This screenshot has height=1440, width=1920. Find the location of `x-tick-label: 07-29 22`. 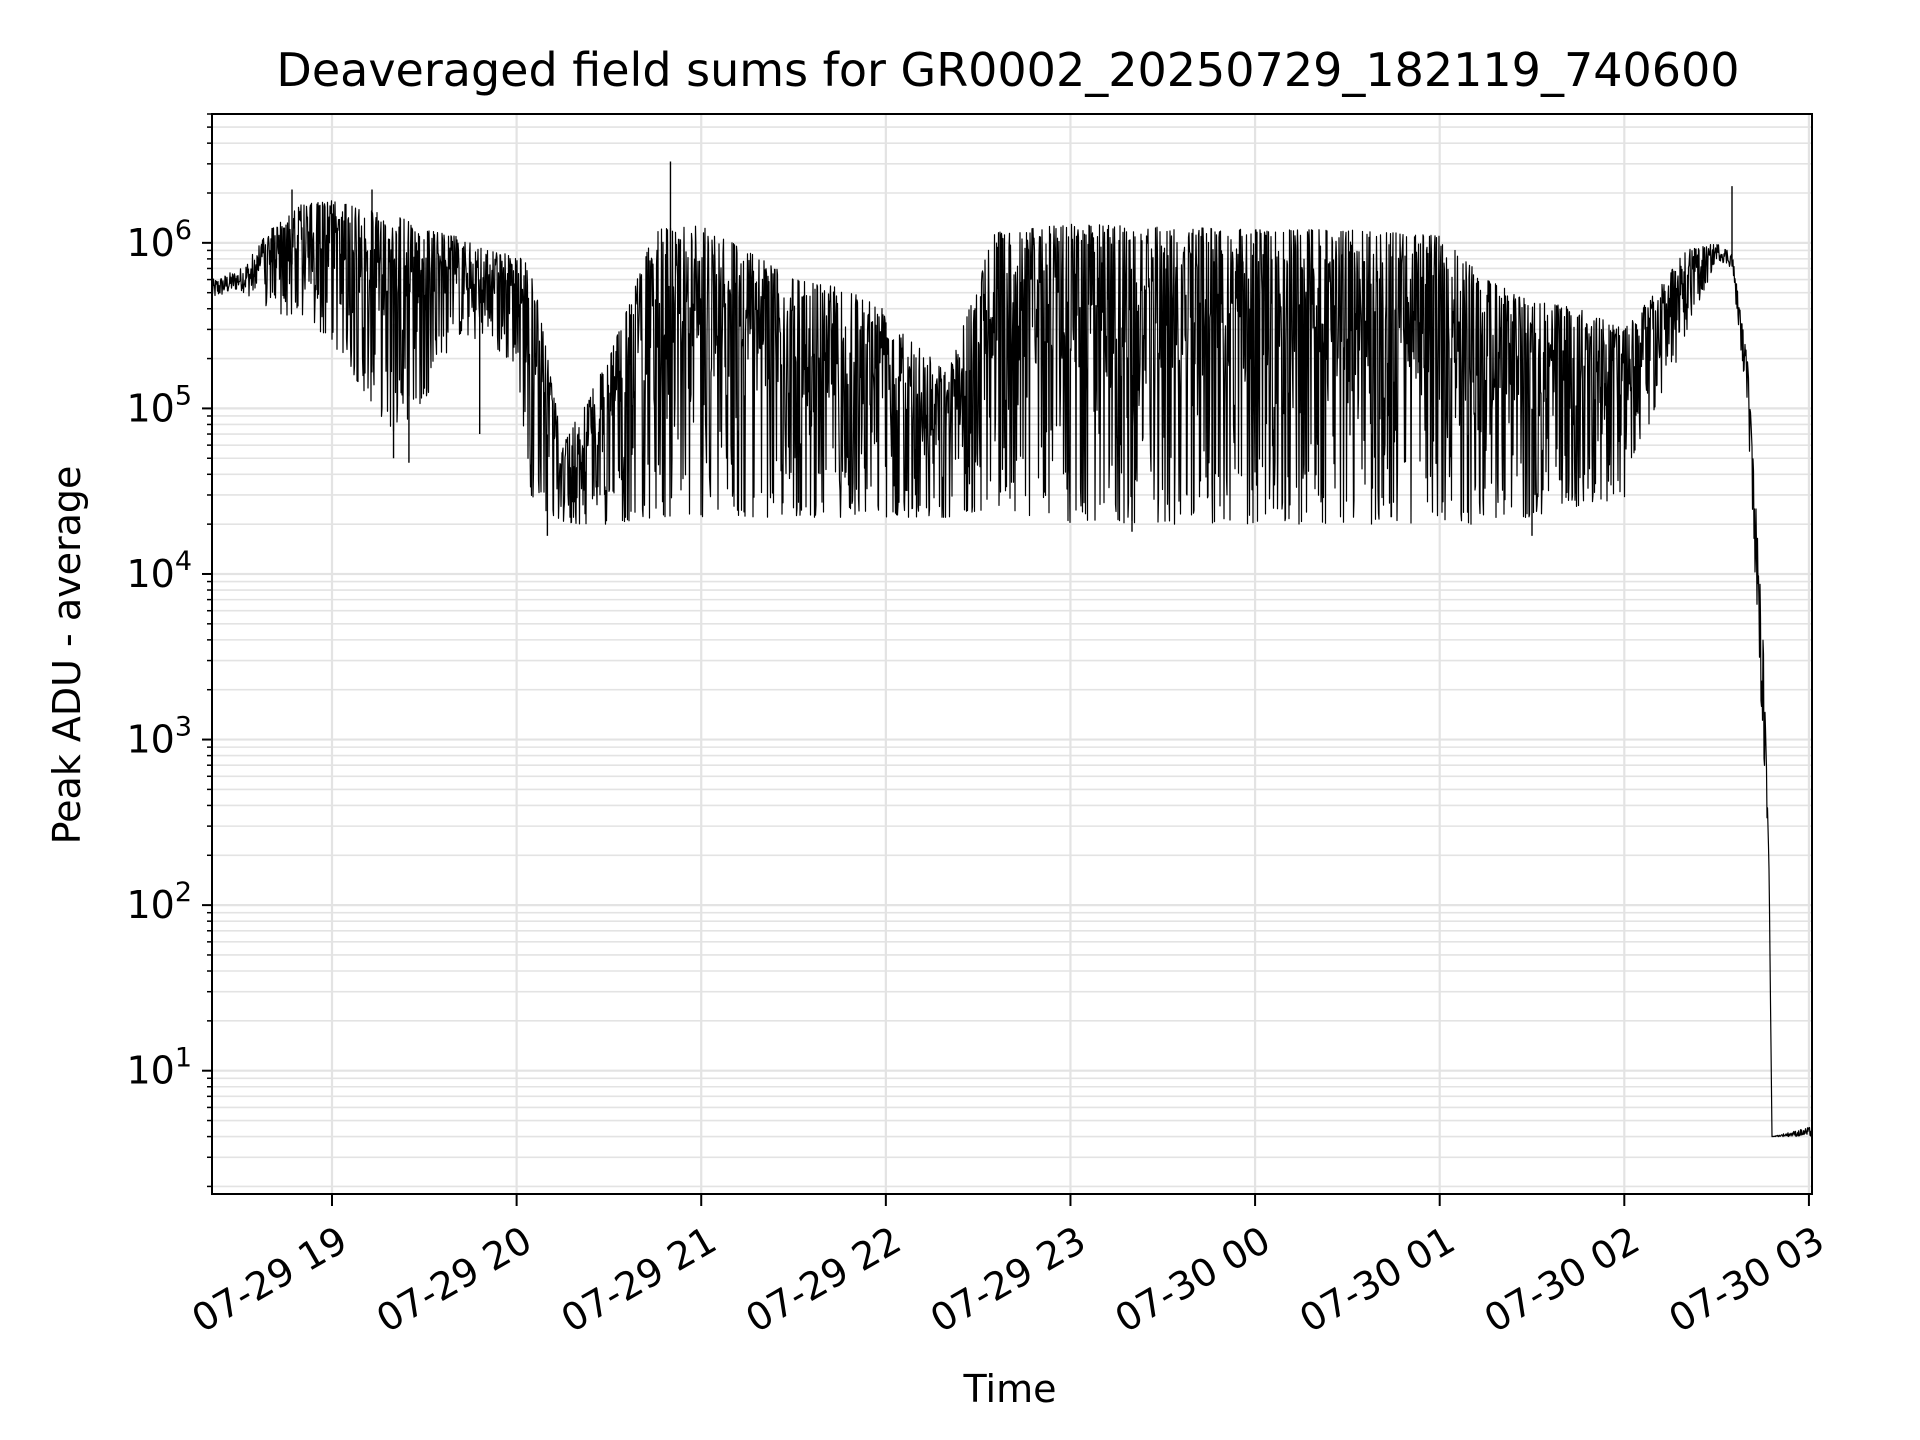

x-tick-label: 07-29 22 is located at coordinates (823, 1280).